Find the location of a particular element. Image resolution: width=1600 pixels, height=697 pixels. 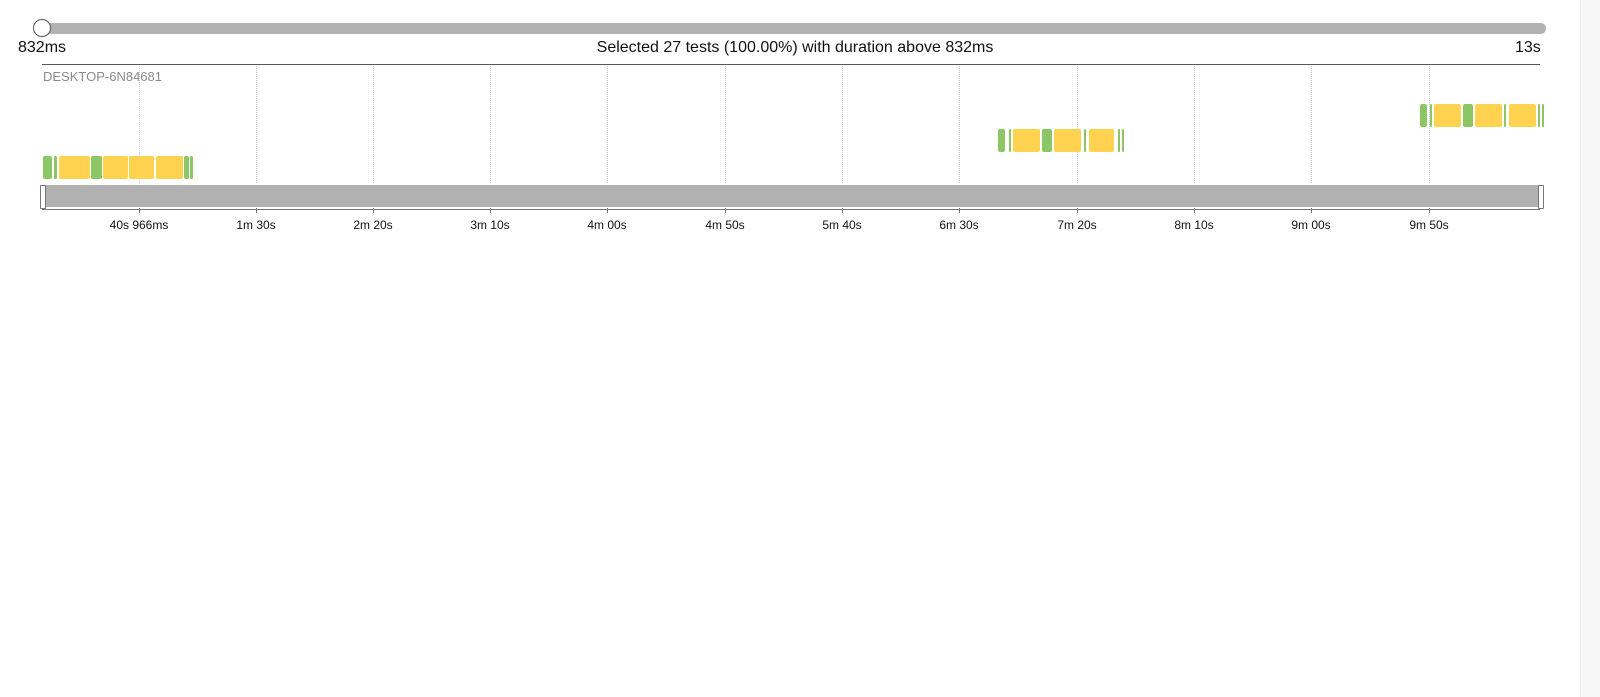

duration-slider-track is located at coordinates (794, 28).